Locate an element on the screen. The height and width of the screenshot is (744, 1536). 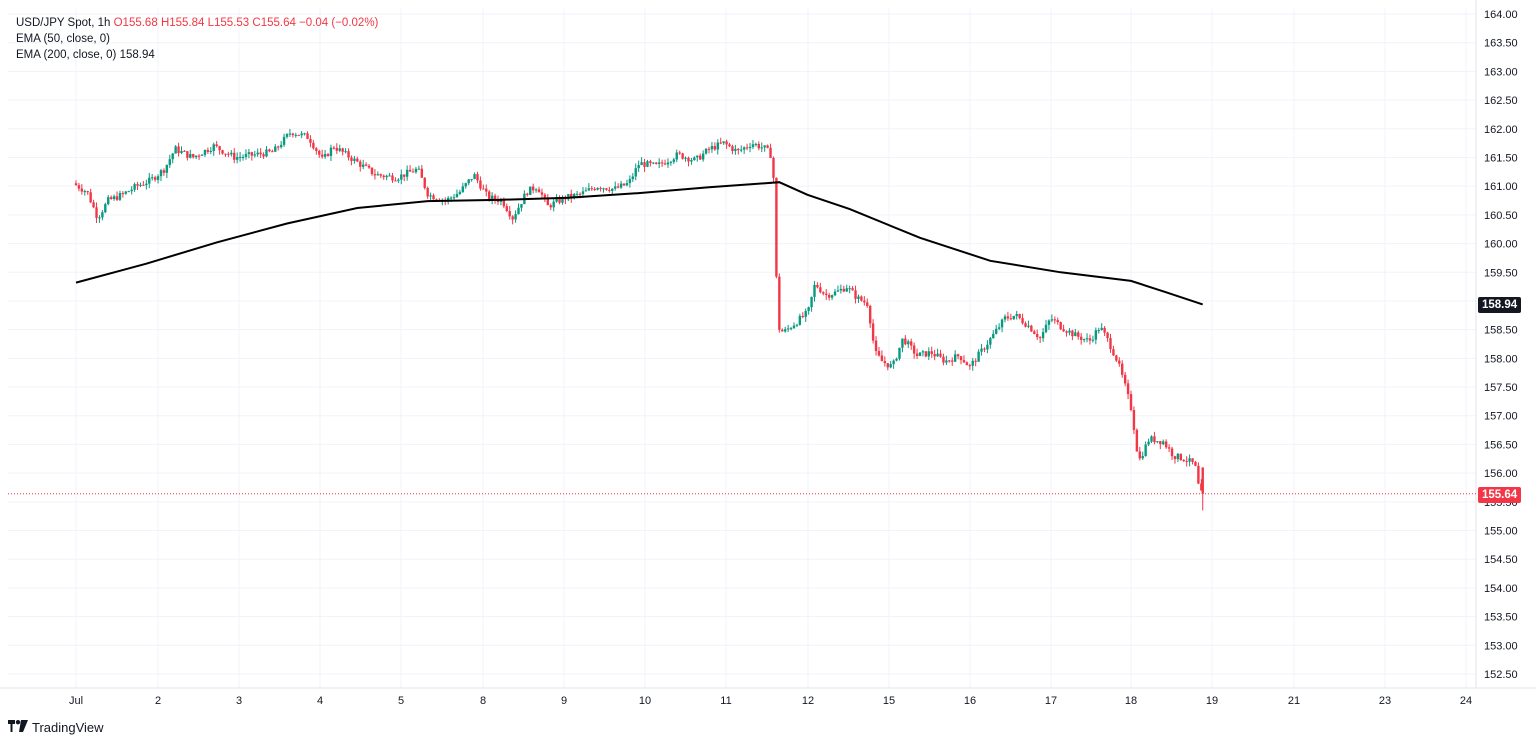
y-tick-label: 160.50 is located at coordinates (1501, 216).